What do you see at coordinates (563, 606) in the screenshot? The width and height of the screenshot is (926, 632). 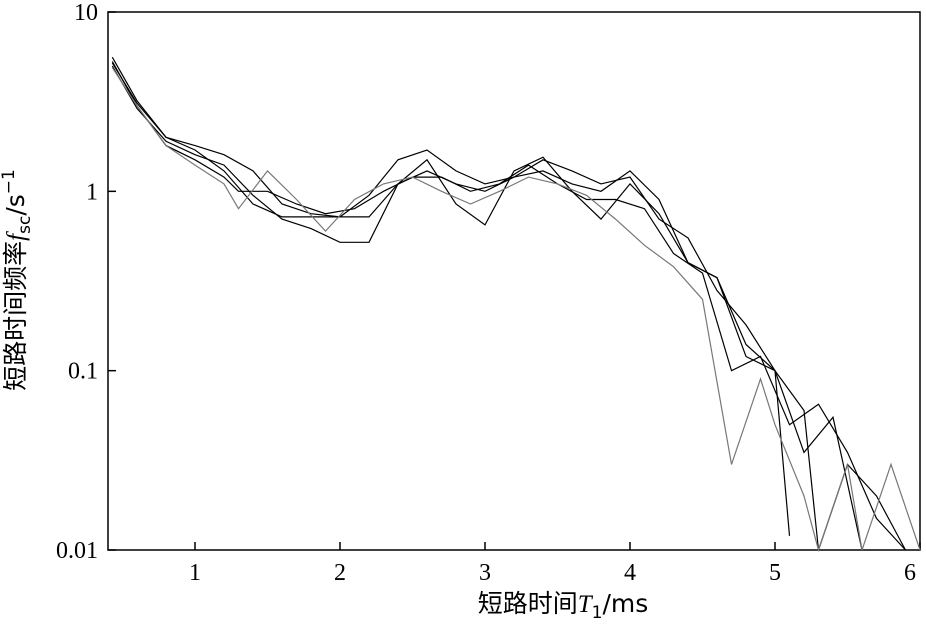 I see `x-axis-label: 短路时间T1/ms` at bounding box center [563, 606].